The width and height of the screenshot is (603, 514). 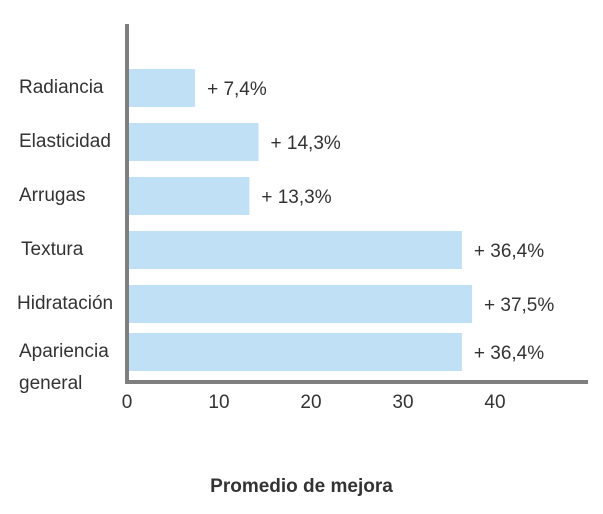 I want to click on category-label: Textura, so click(x=52, y=249).